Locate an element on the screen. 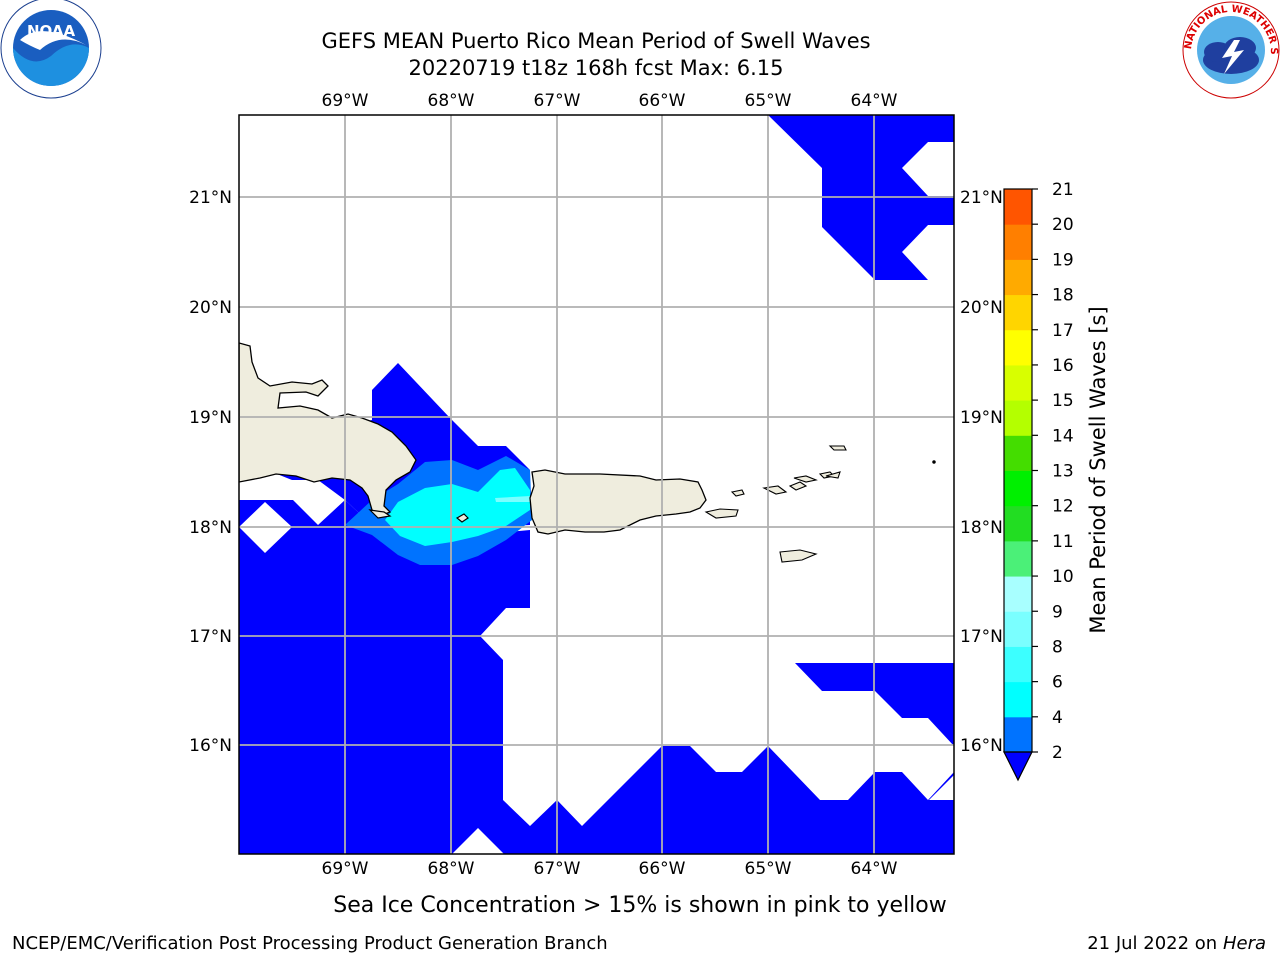 The width and height of the screenshot is (1280, 960). lat-label-right: 20°N is located at coordinates (981, 308).